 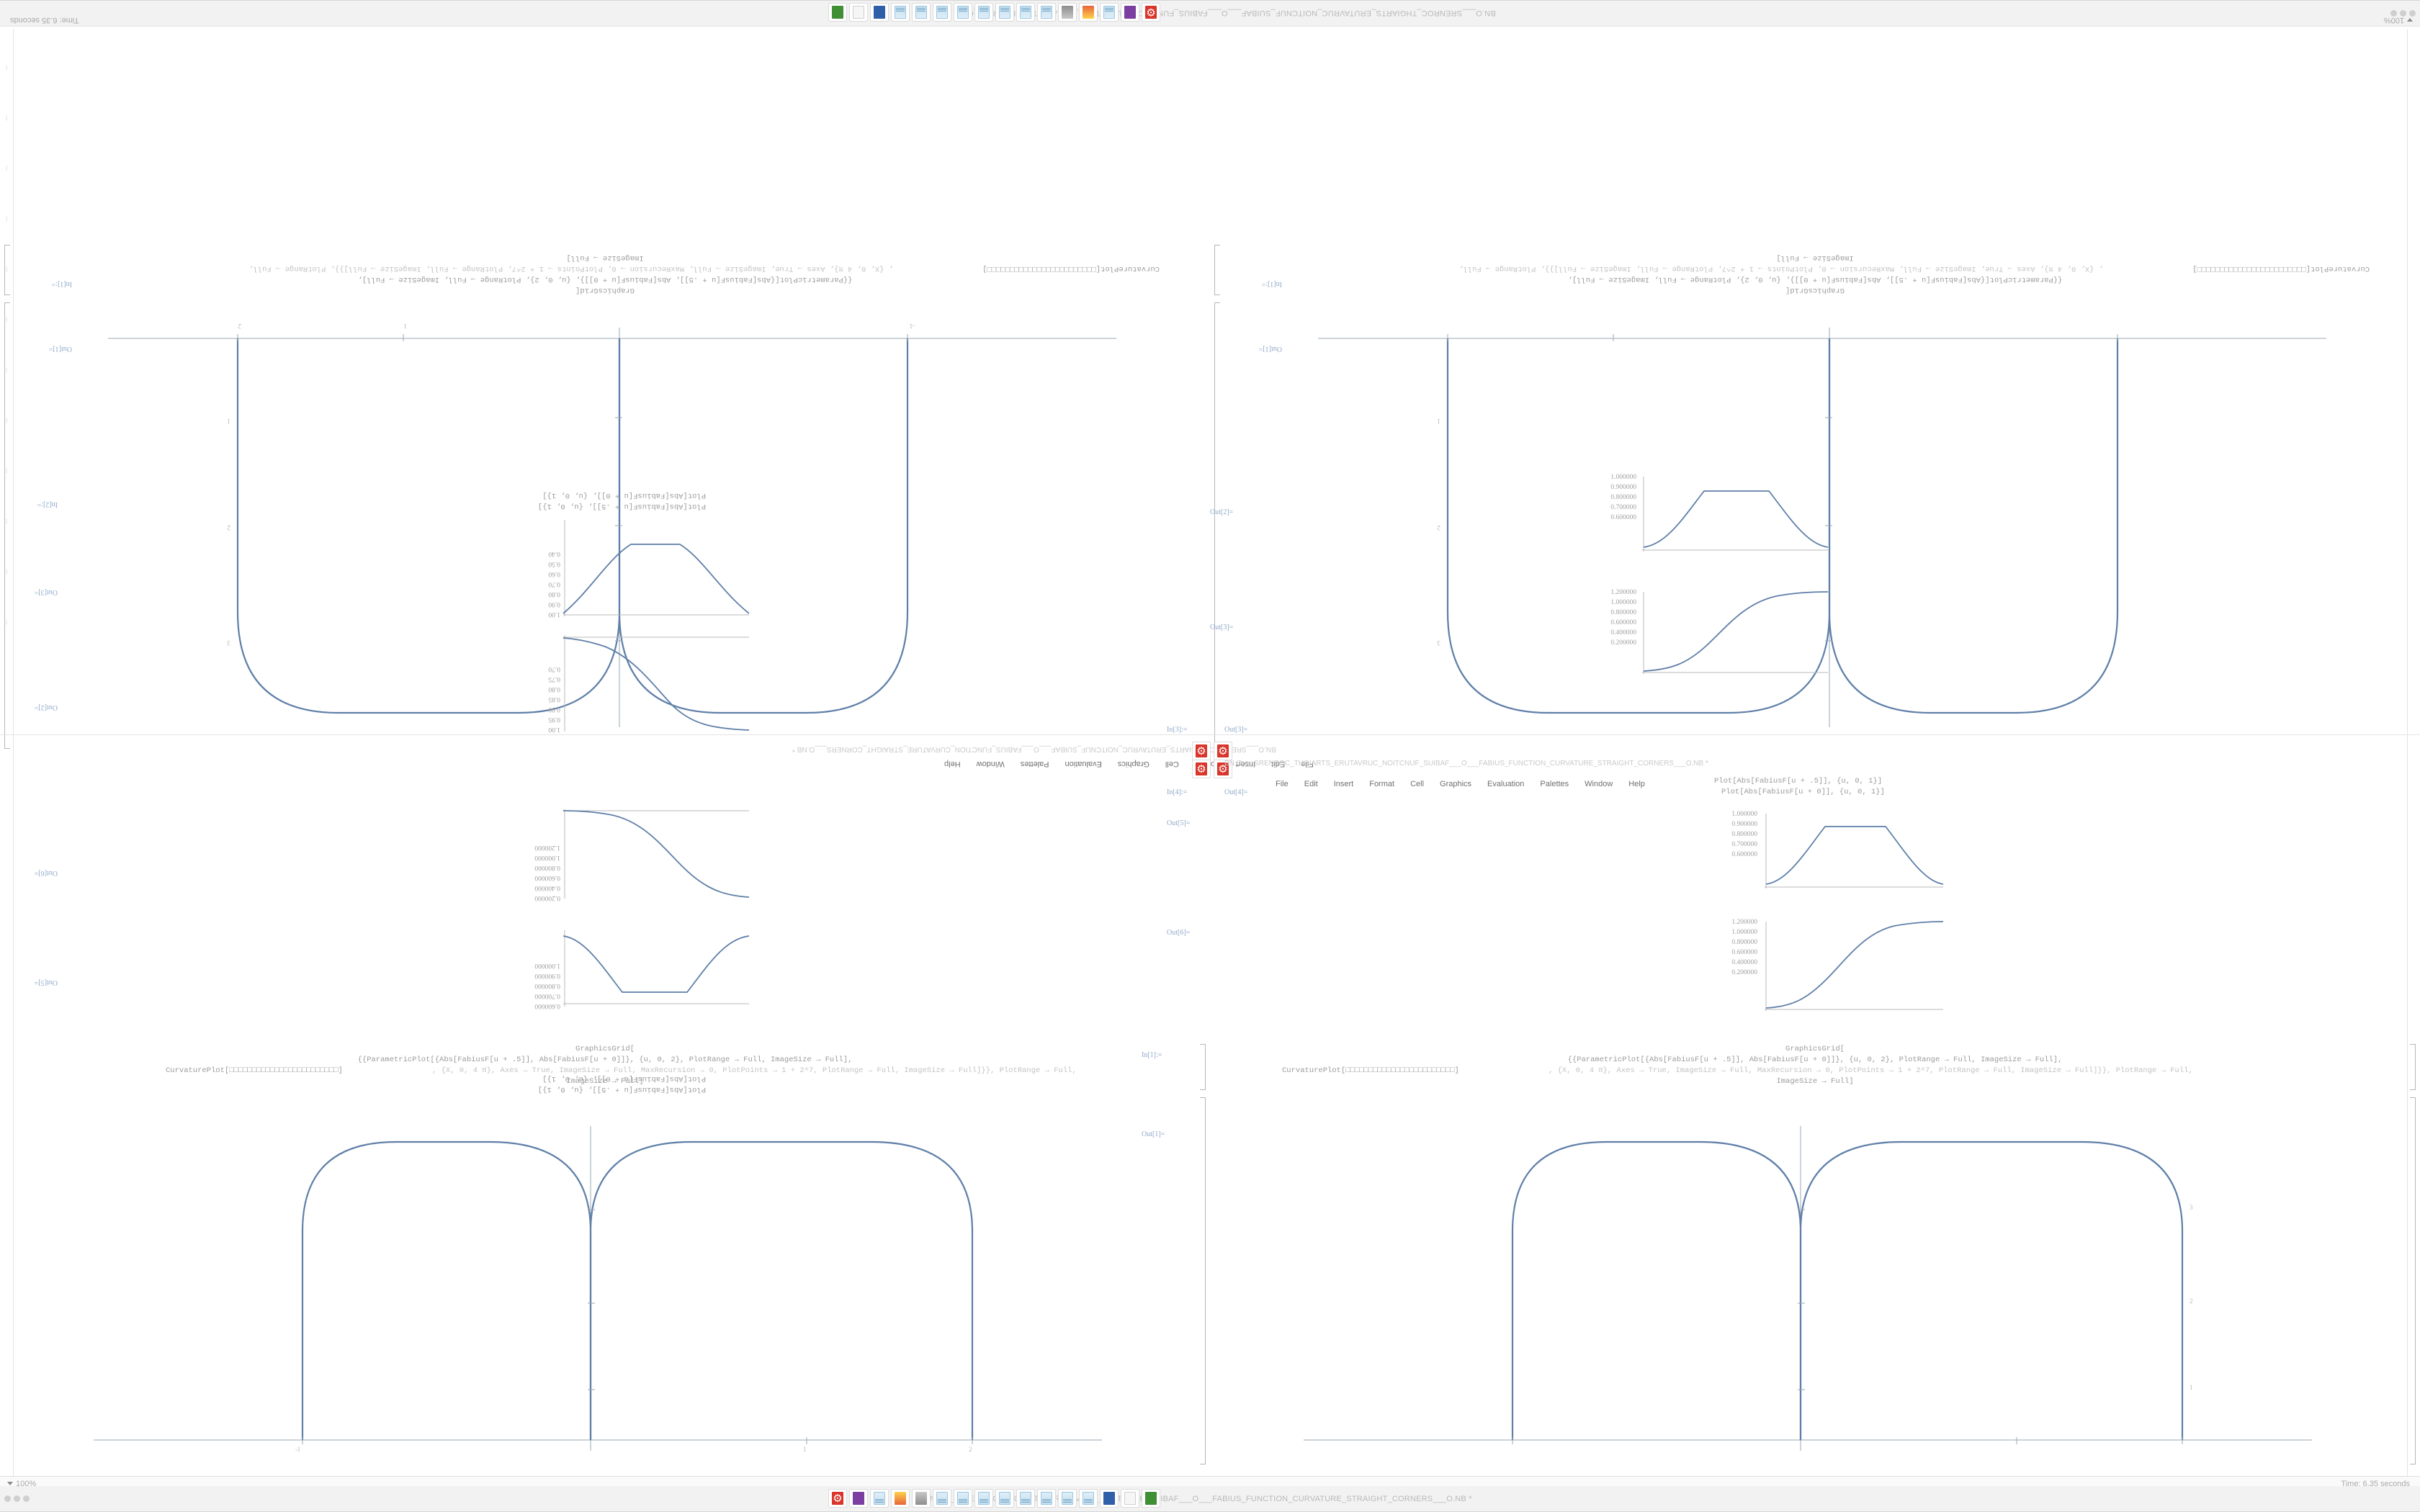 I want to click on menu-item-window: Window, so click(x=1599, y=784).